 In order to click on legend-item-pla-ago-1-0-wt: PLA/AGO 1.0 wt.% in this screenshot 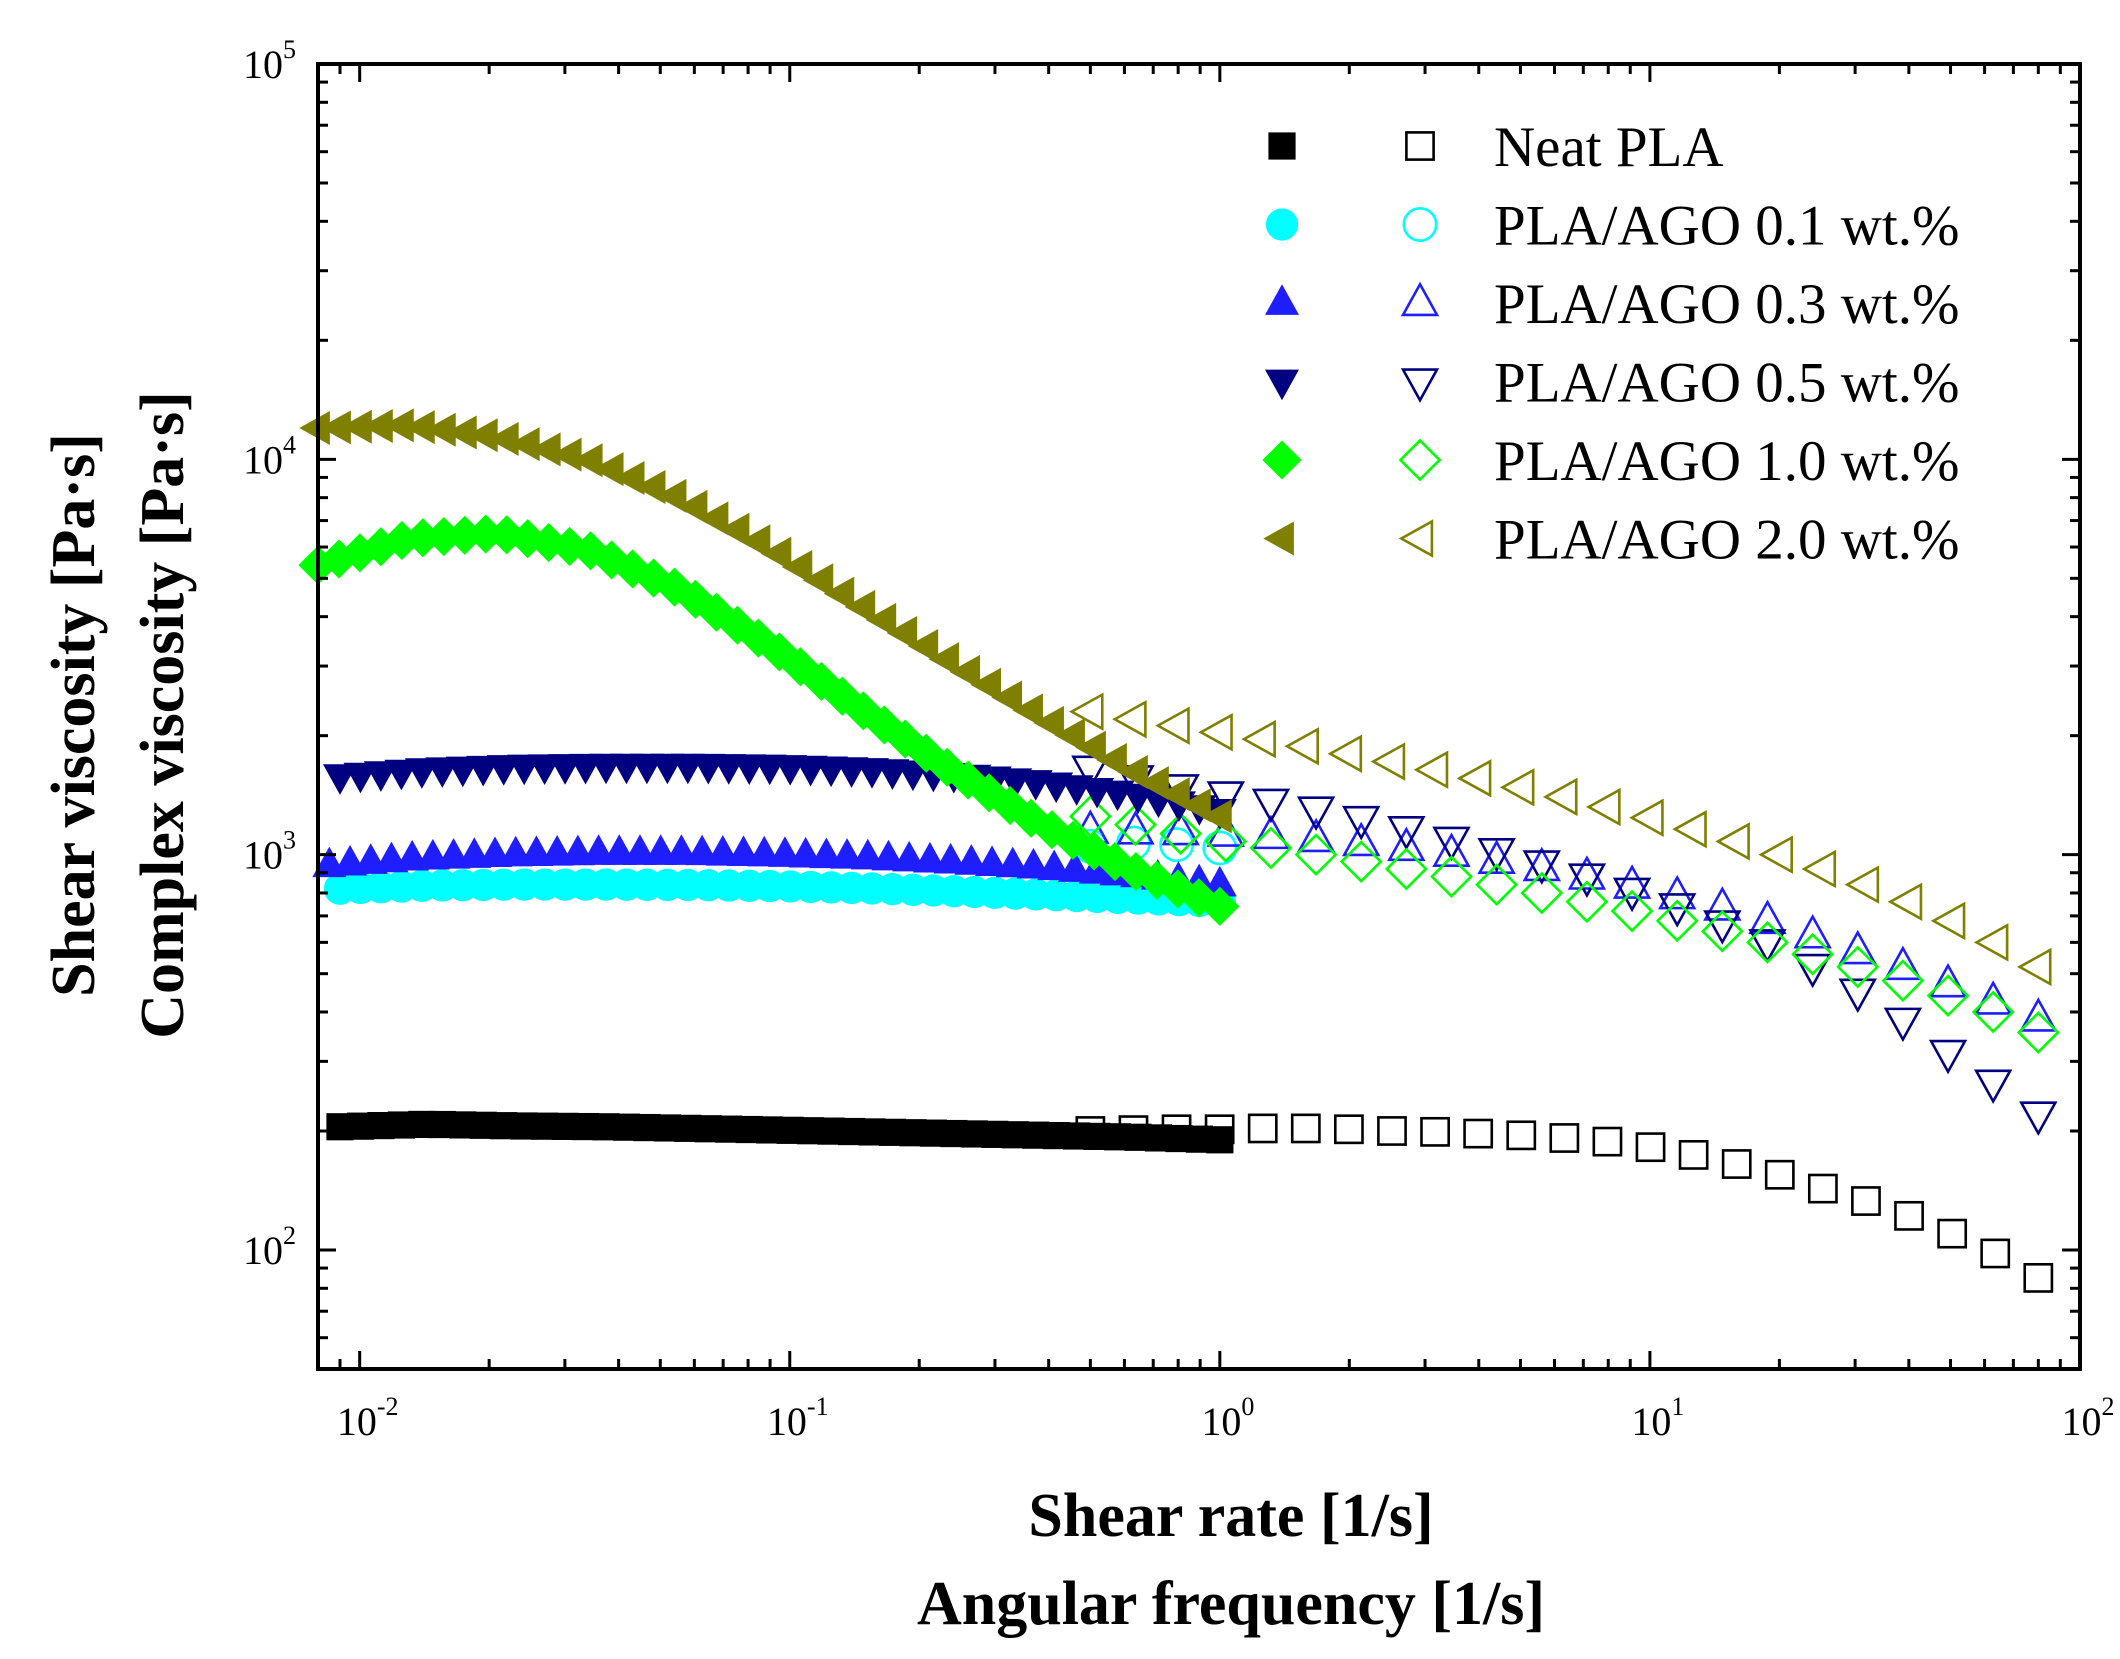, I will do `click(1611, 461)`.